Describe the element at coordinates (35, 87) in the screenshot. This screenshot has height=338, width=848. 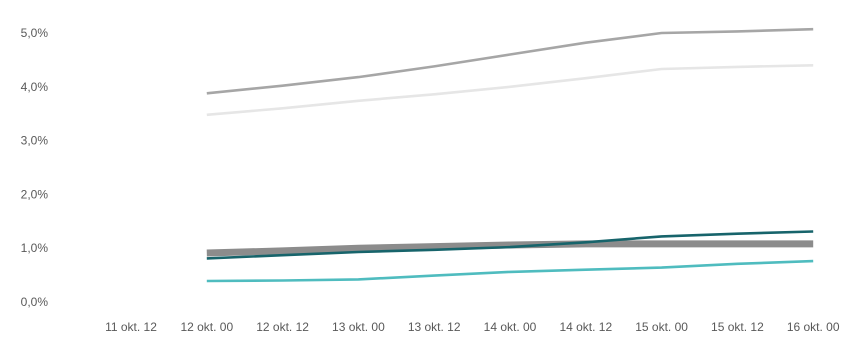
I see `y-tick-label: 4,0%` at that location.